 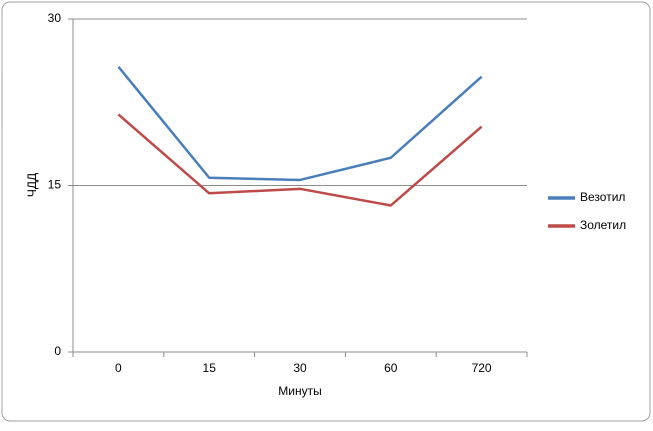 What do you see at coordinates (118, 368) in the screenshot?
I see `x-tick-label: 0` at bounding box center [118, 368].